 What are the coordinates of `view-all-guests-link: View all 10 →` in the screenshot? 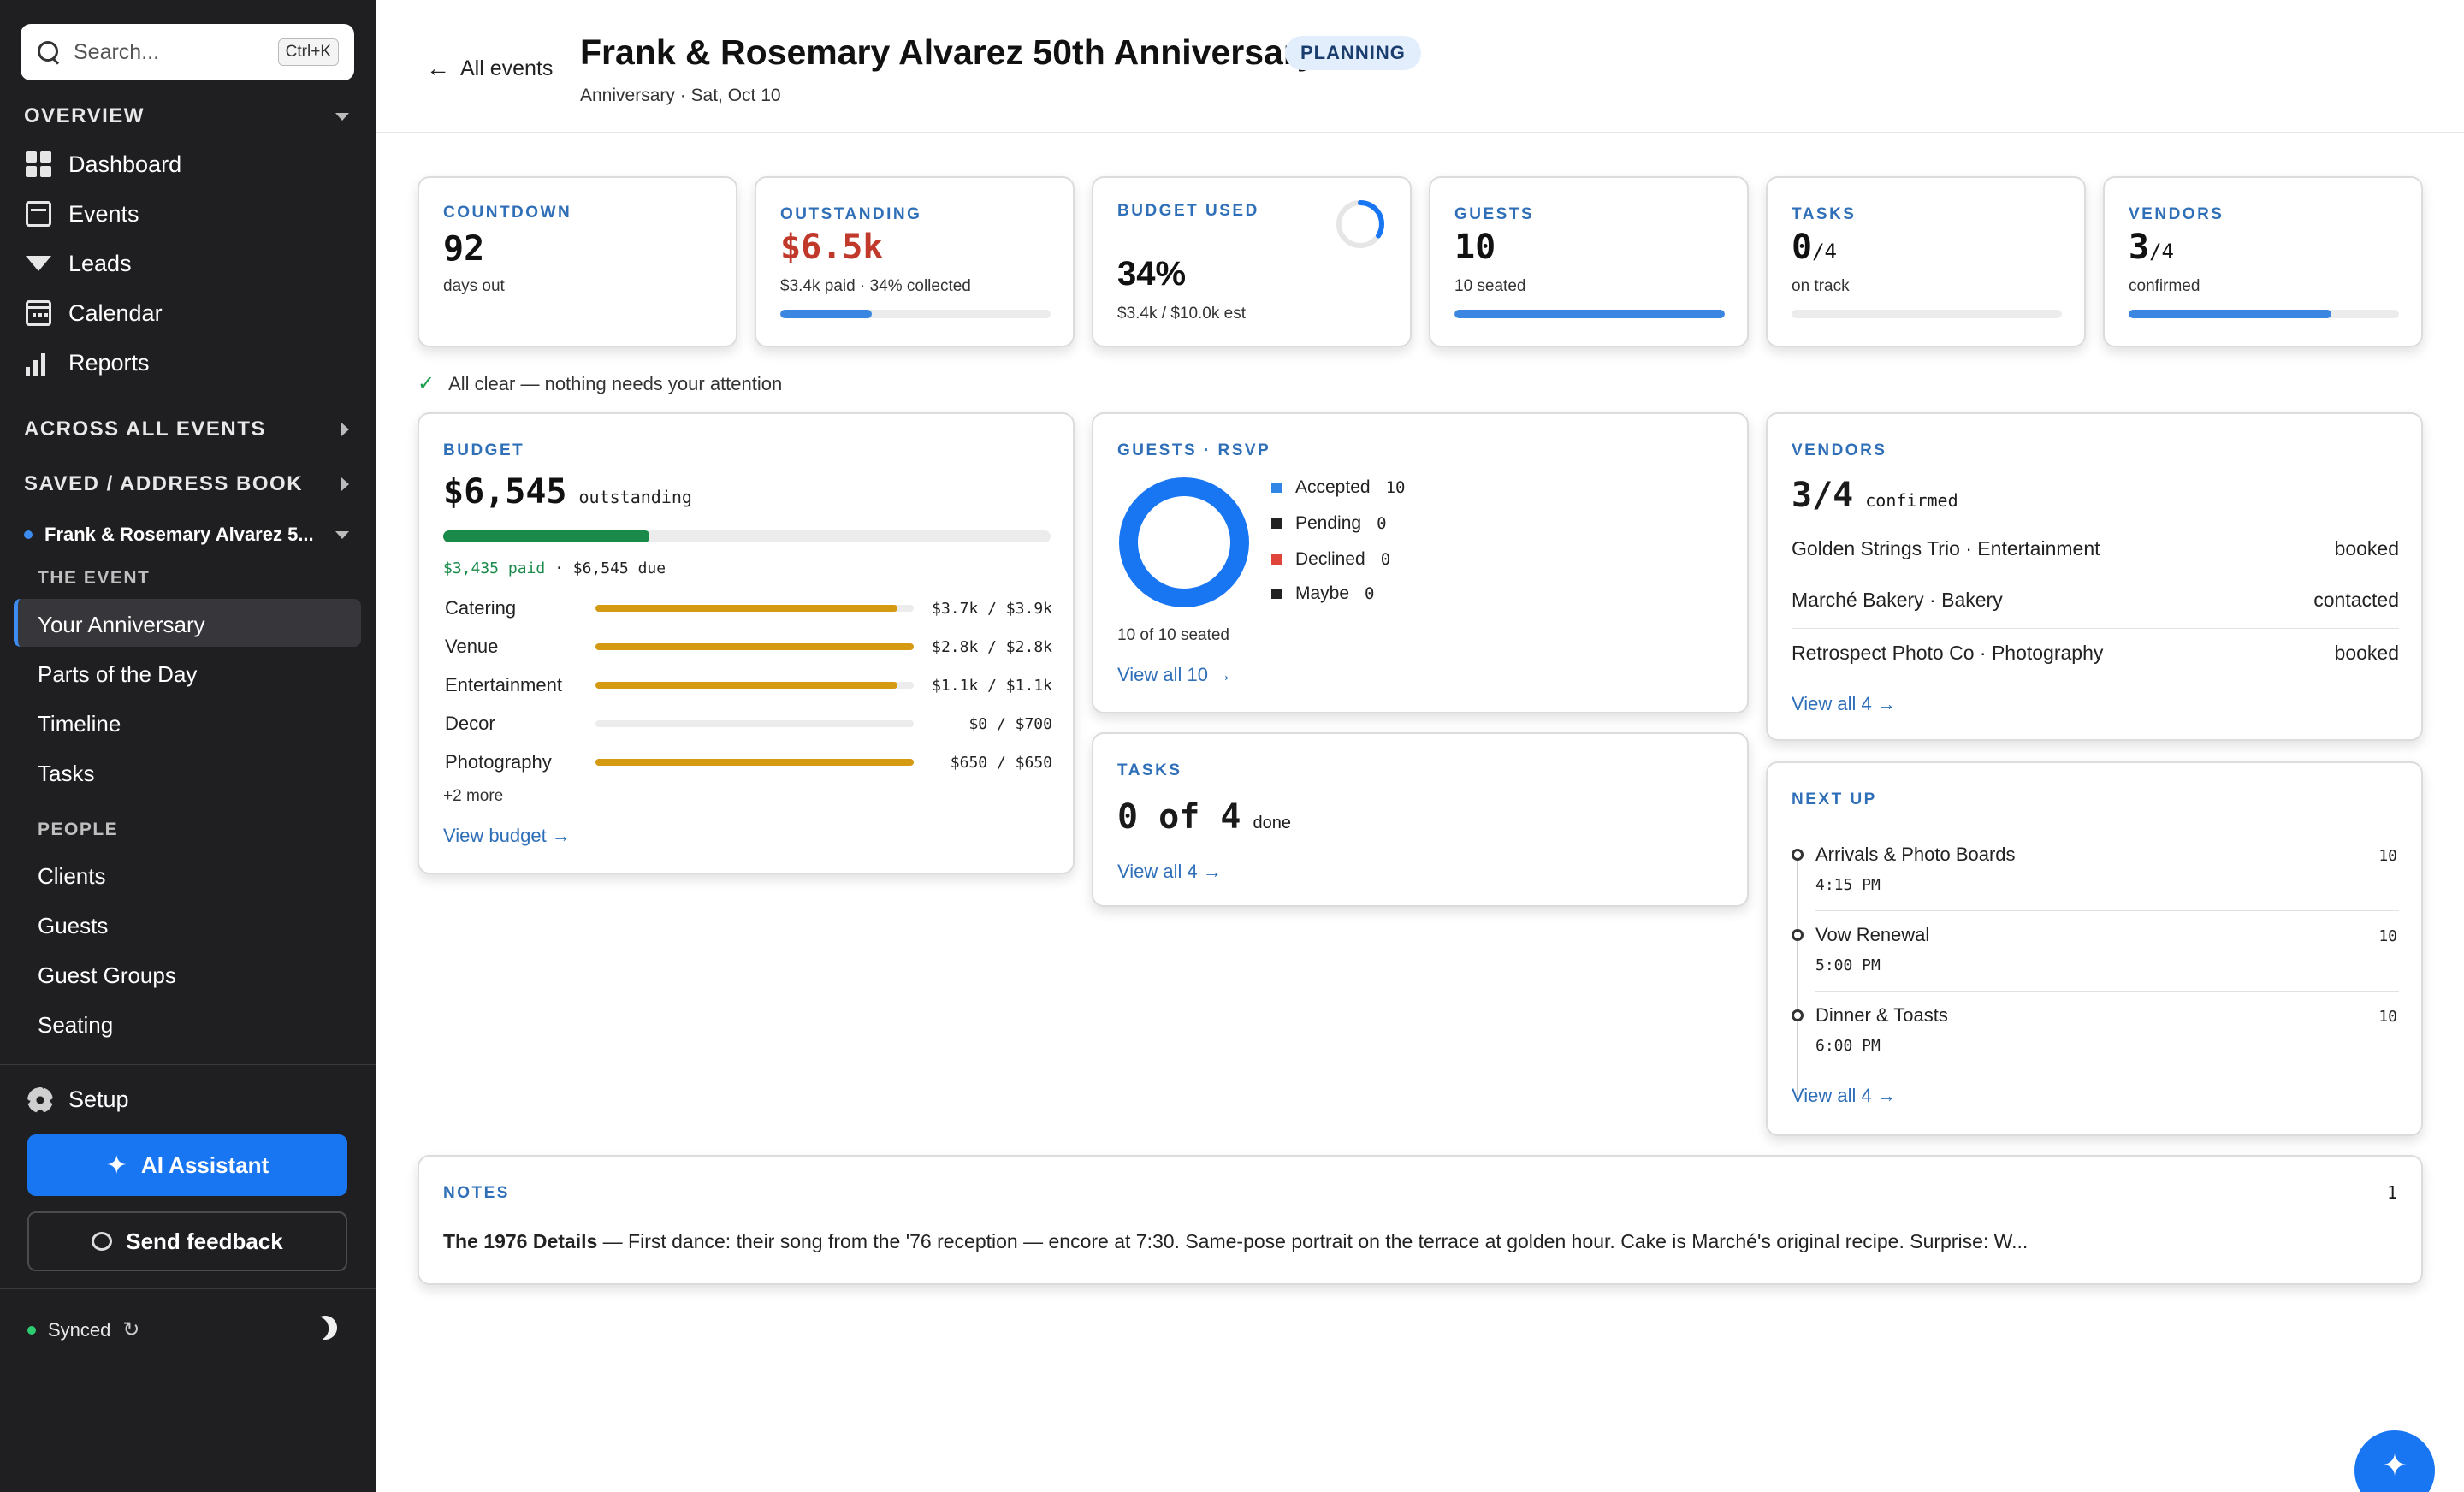 It's located at (1175, 674).